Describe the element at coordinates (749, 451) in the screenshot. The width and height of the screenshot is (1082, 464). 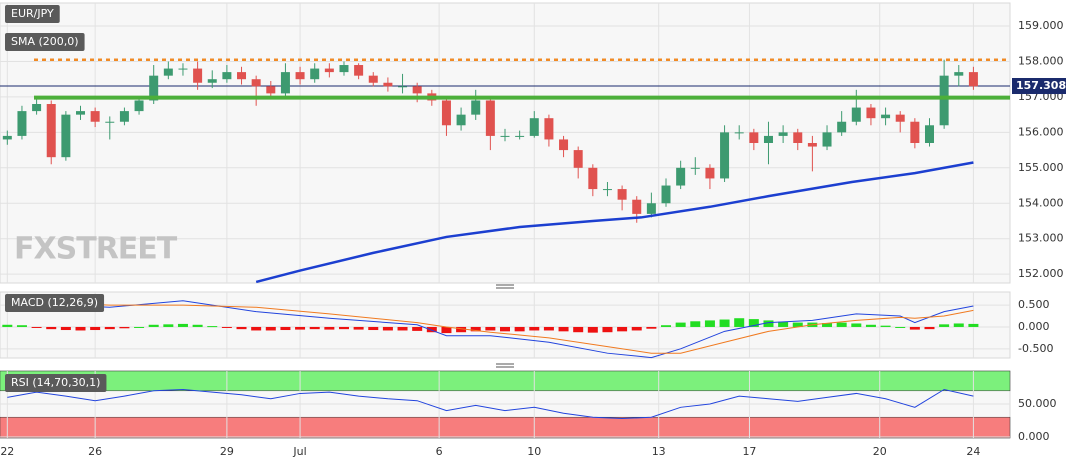
I see `x-tick-label: 17` at that location.